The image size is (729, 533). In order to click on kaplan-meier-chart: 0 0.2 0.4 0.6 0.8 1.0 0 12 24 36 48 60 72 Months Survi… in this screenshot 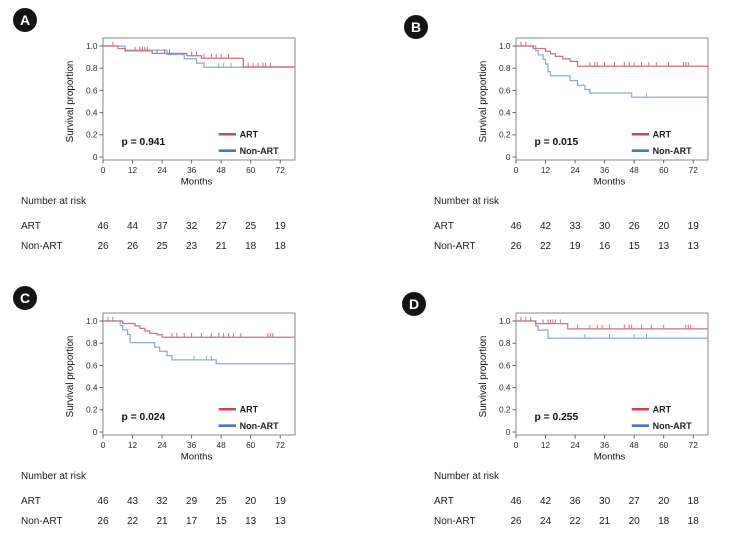, I will do `click(180, 387)`.